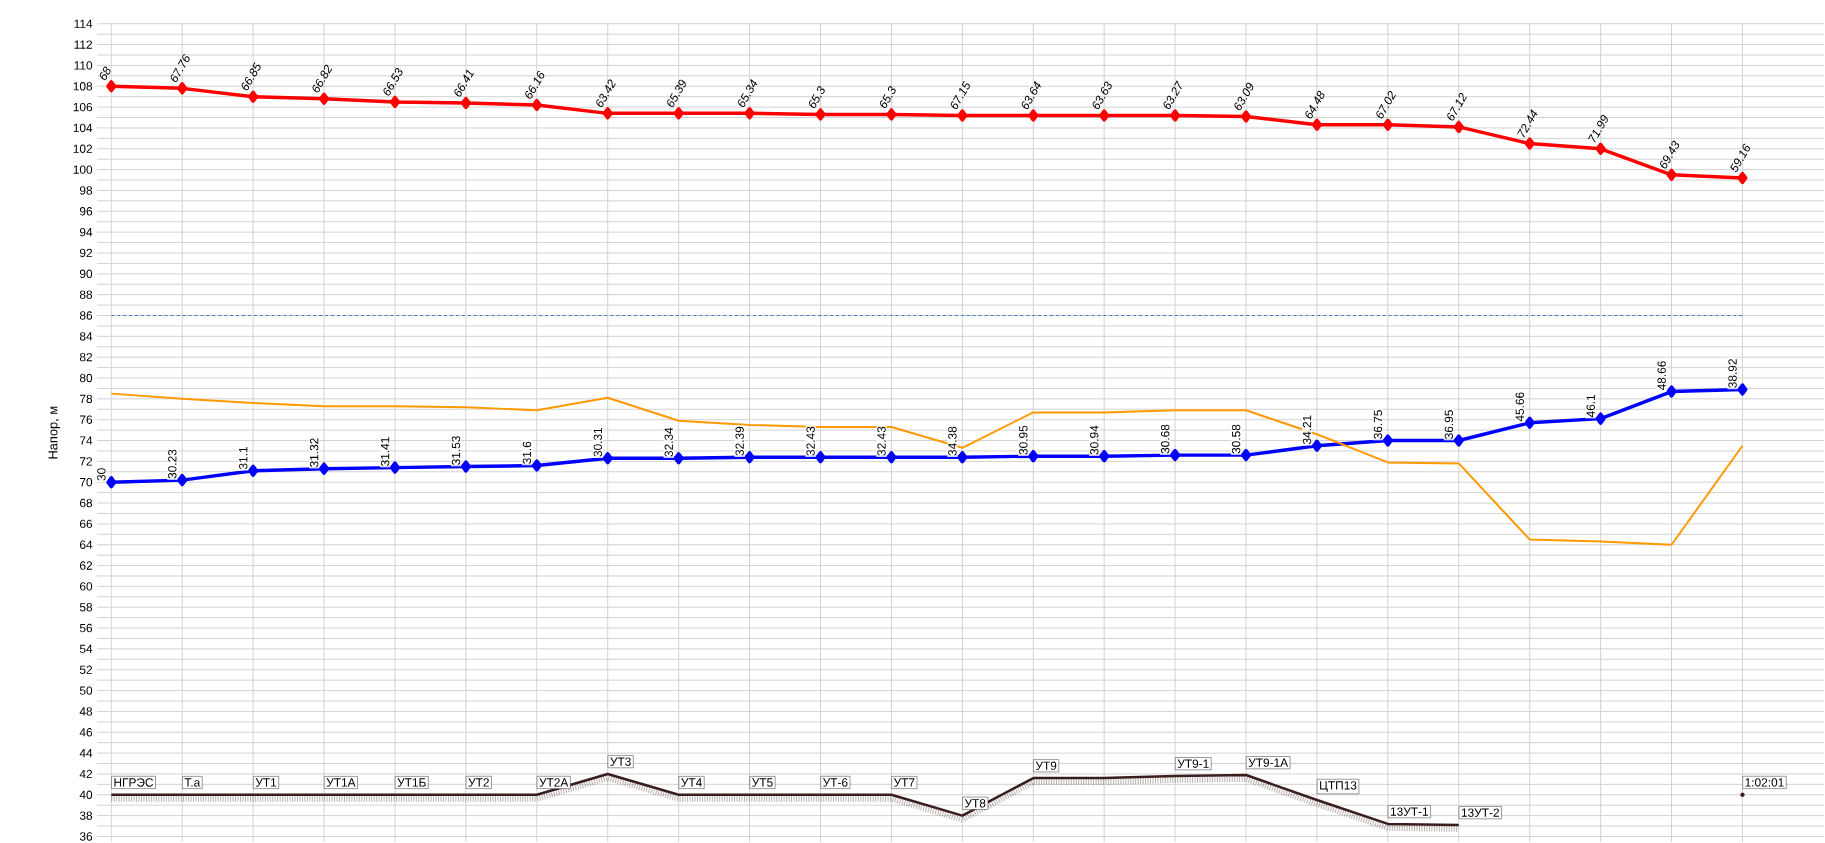  Describe the element at coordinates (1732, 373) in the screenshot. I see `annotation: 38.92` at that location.